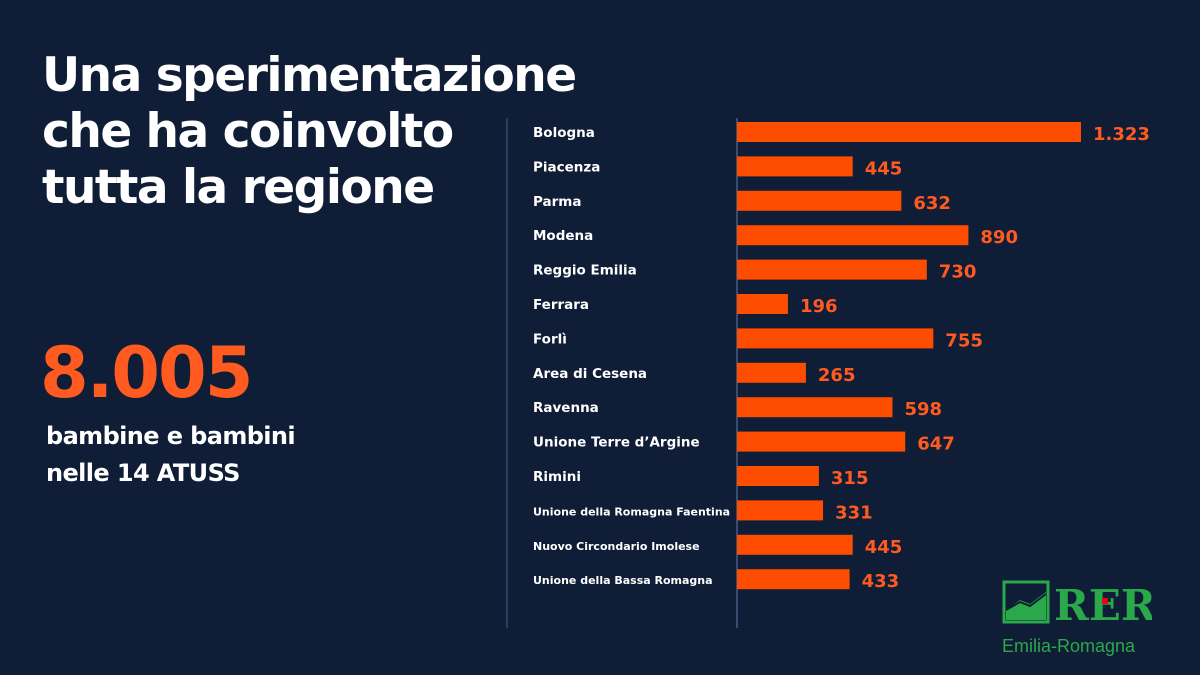 Image resolution: width=1200 pixels, height=675 pixels. Describe the element at coordinates (557, 477) in the screenshot. I see `category-label: Rimini` at that location.